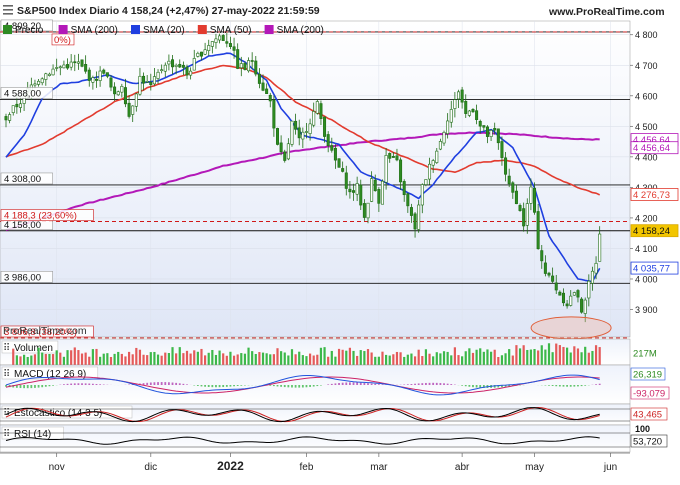 The image size is (680, 485). What do you see at coordinates (646, 35) in the screenshot?
I see `y-tick-label: 4 800` at bounding box center [646, 35].